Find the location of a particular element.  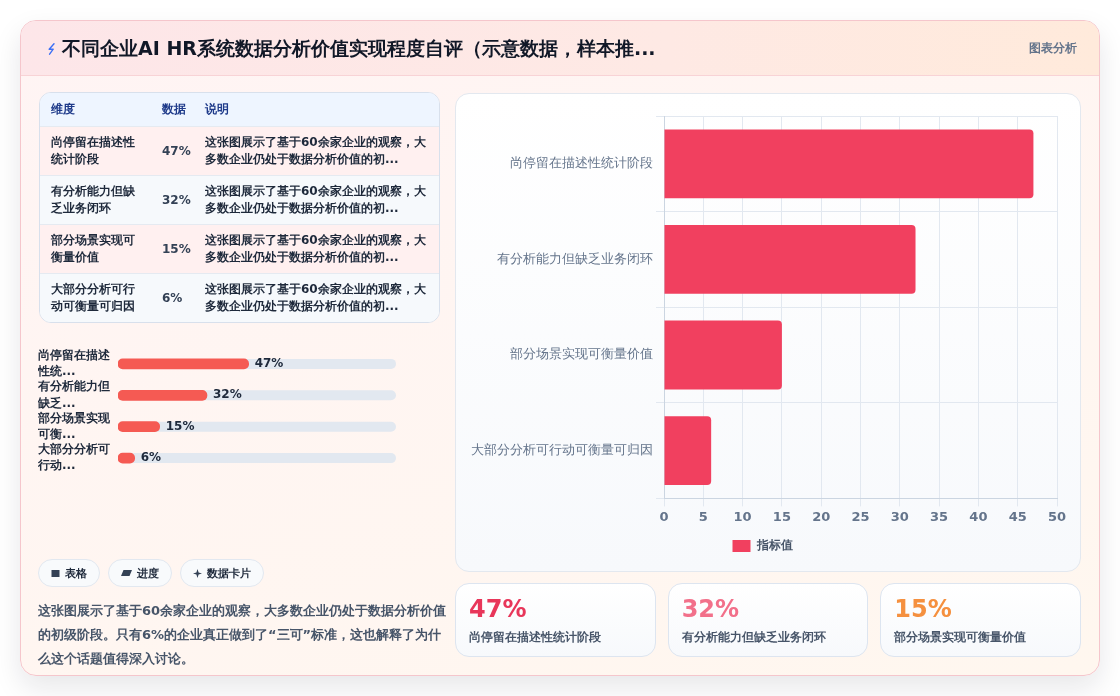

text: 尚停留在描述性统计阶段 is located at coordinates (535, 637).